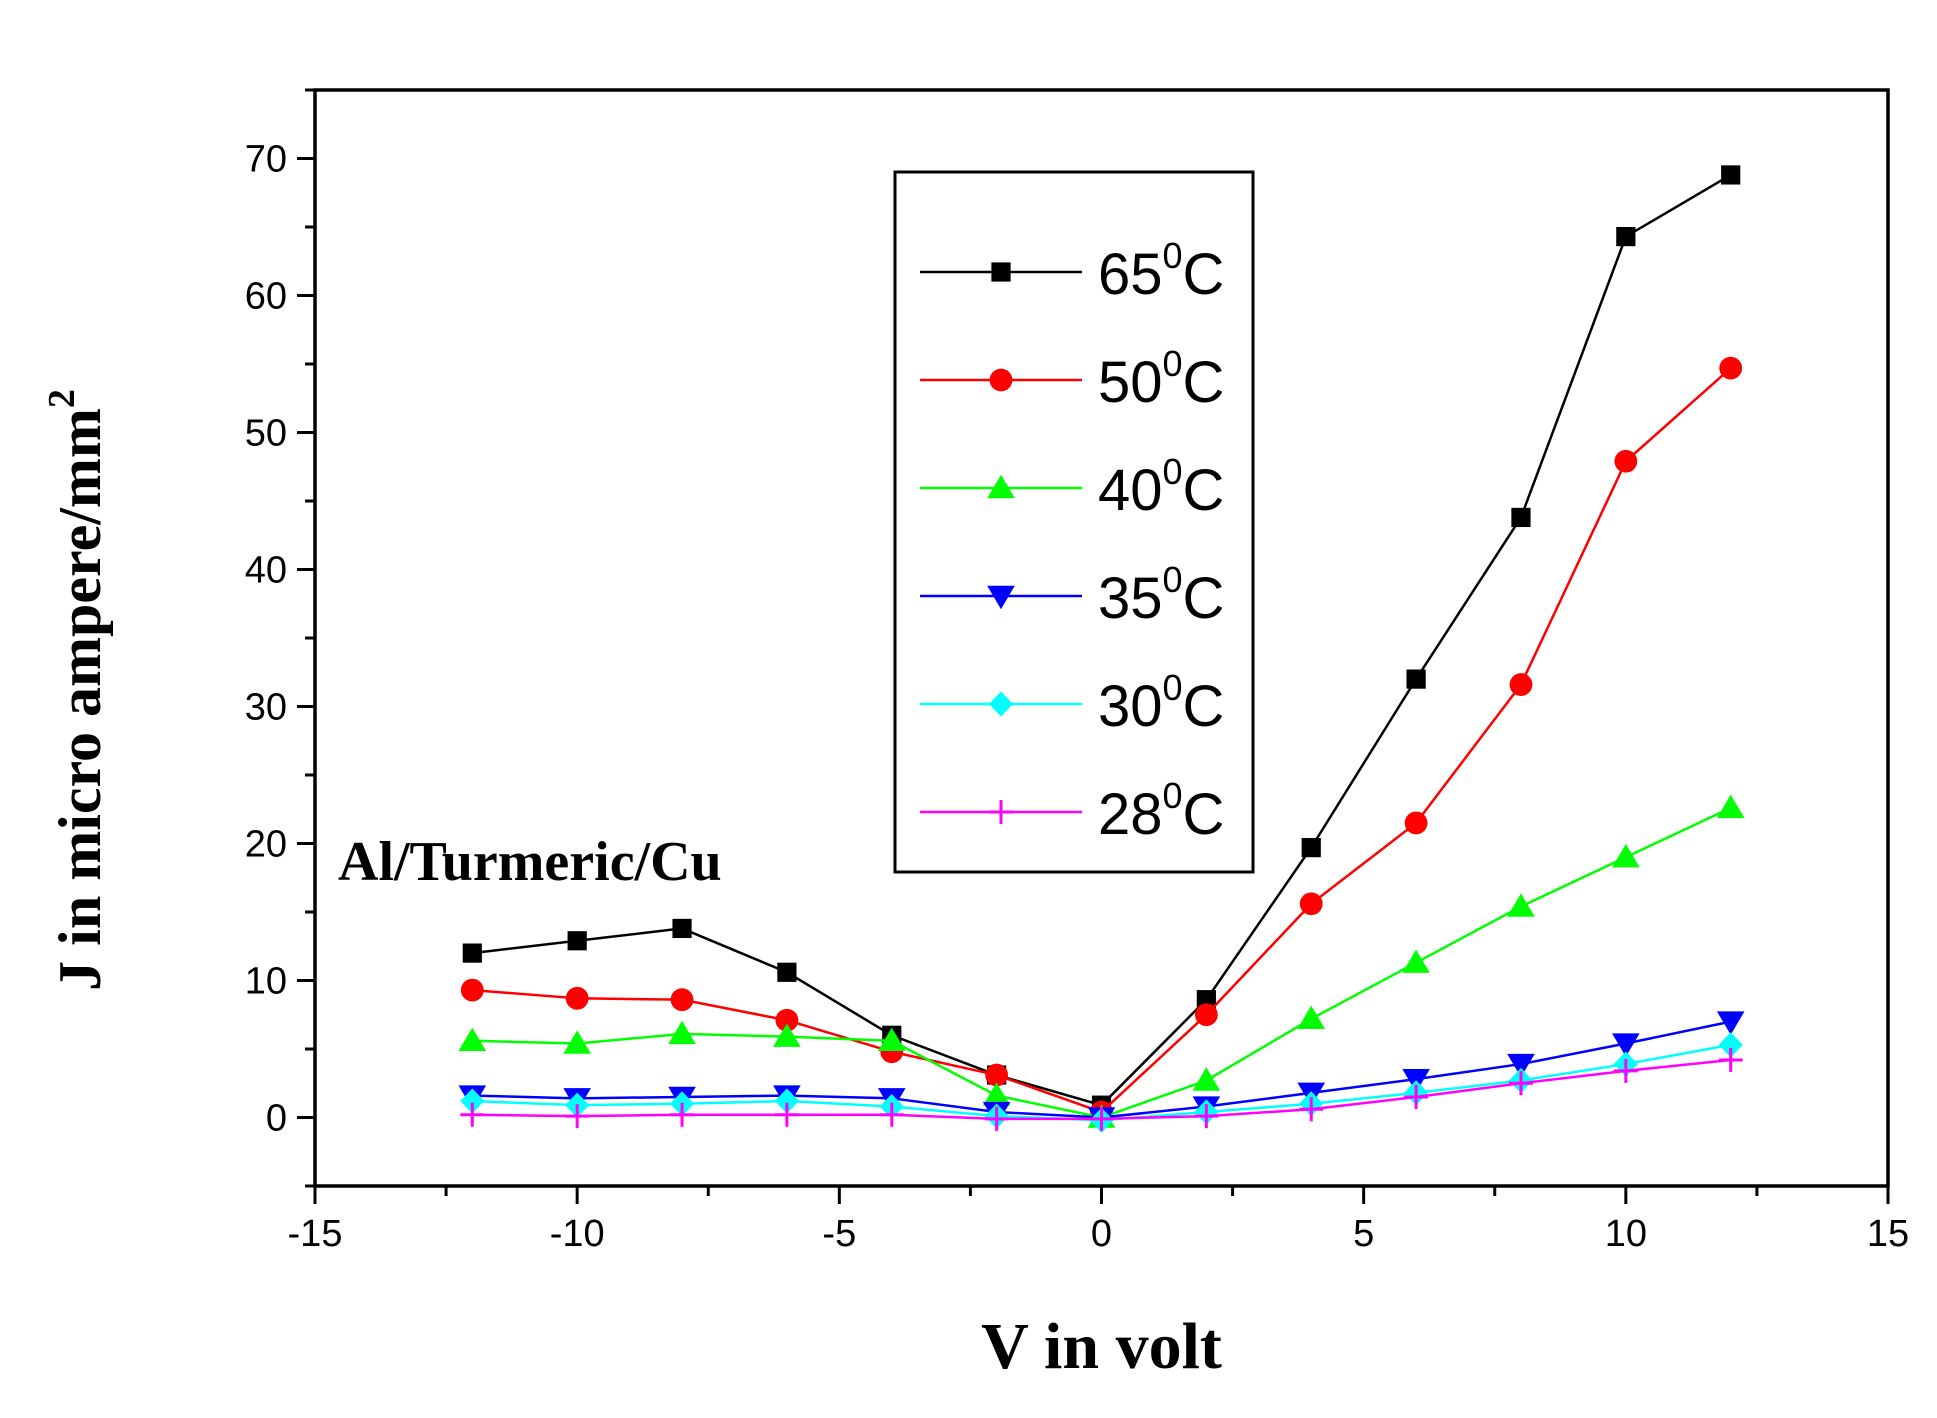 This screenshot has height=1418, width=1937. What do you see at coordinates (1072, 703) in the screenshot?
I see `legend-item: 300C` at bounding box center [1072, 703].